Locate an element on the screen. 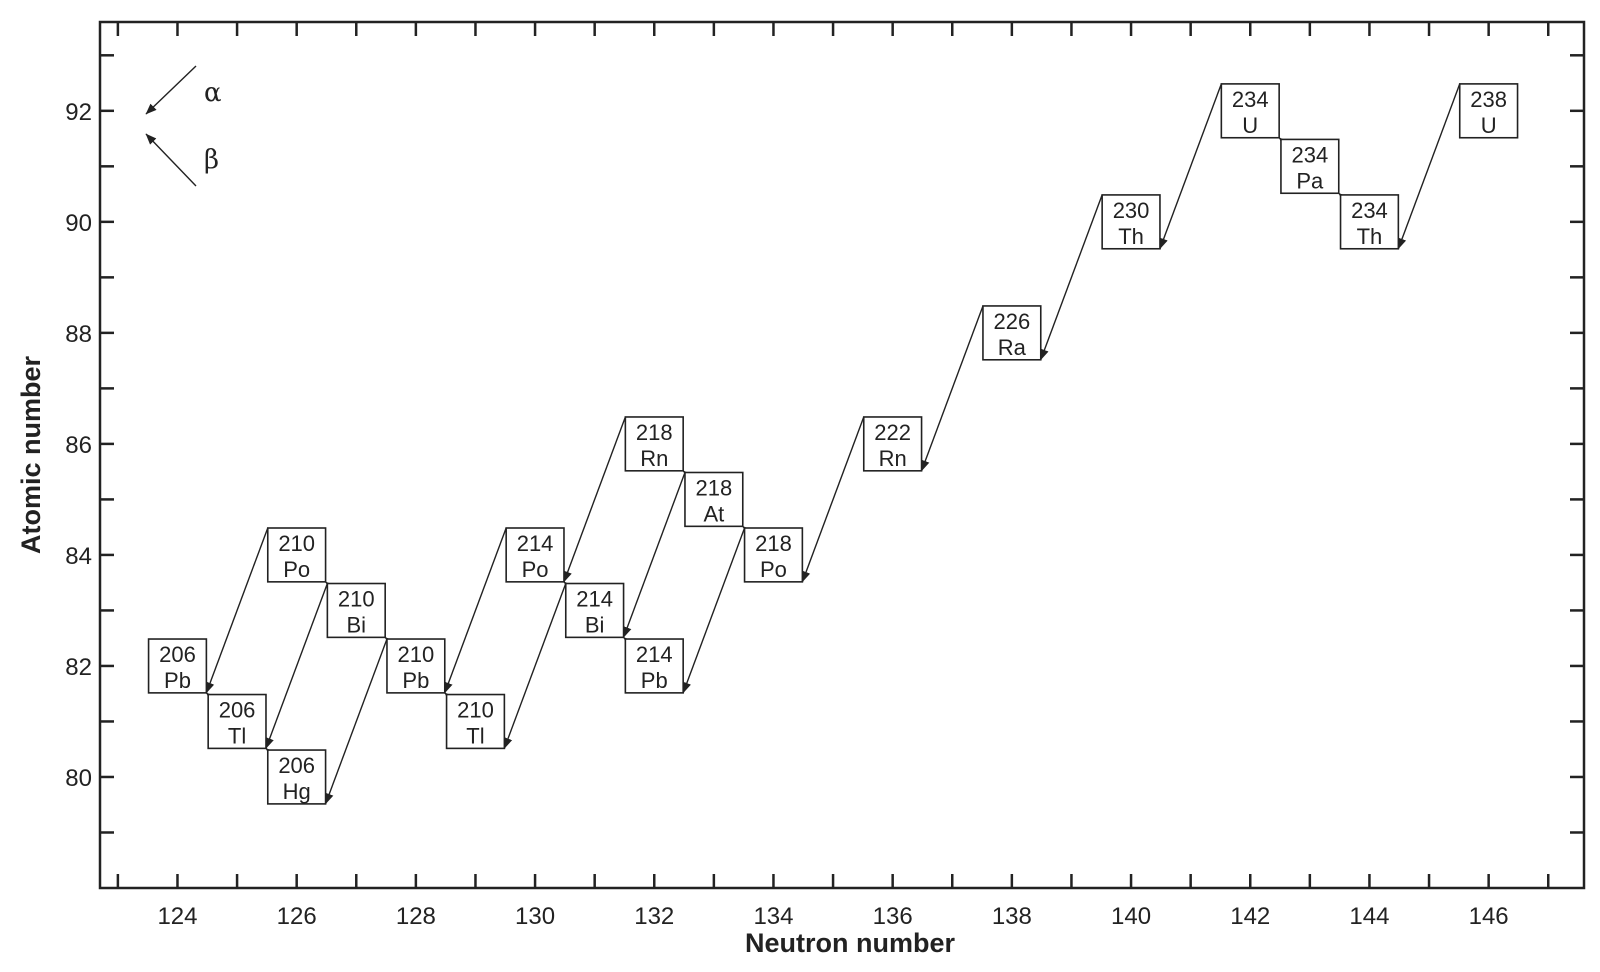 The image size is (1600, 972). x-tick-label: 142 is located at coordinates (1250, 916).